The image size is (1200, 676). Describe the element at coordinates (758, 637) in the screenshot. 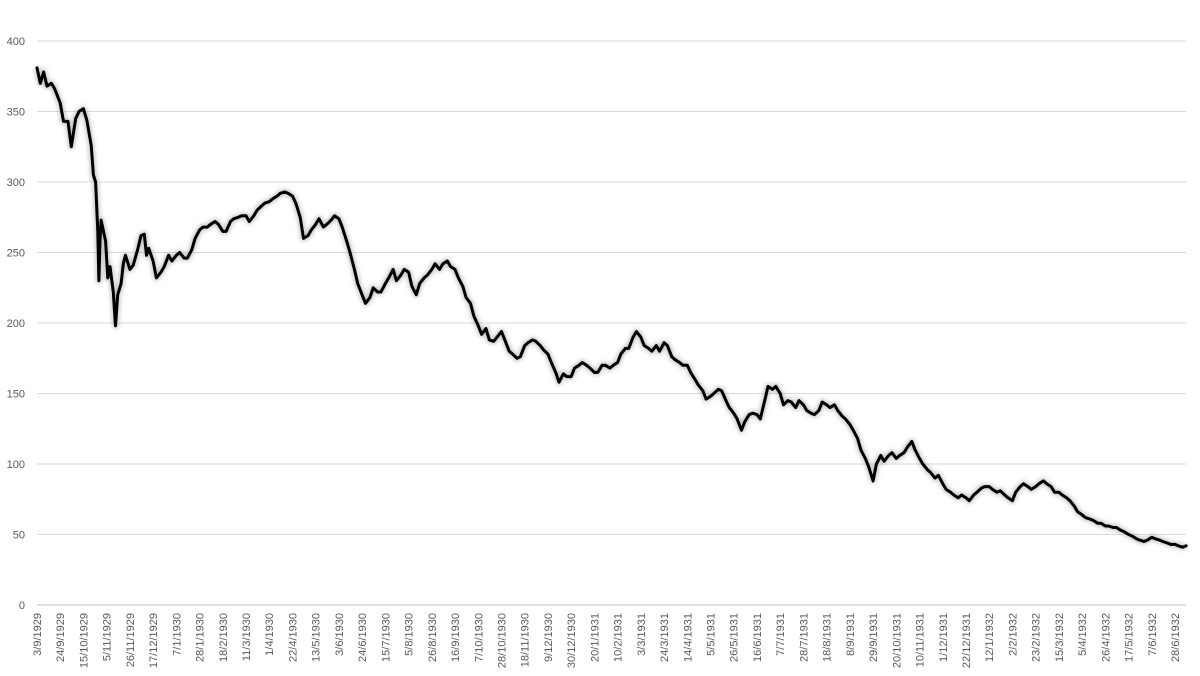

I see `x-tick-label: 16/6/1931` at that location.